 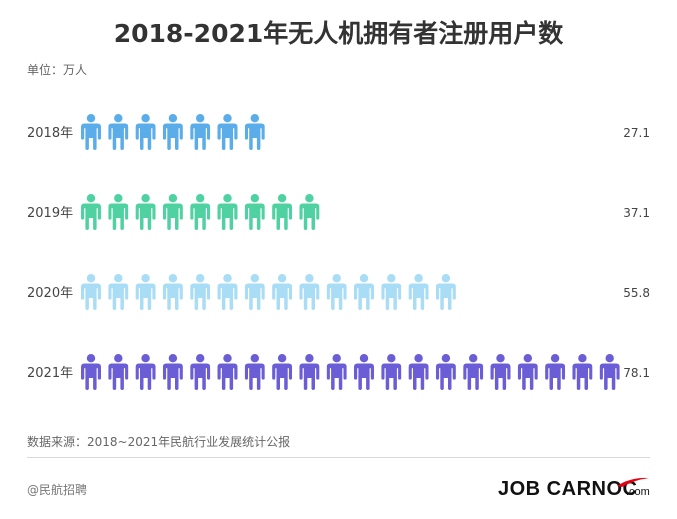 I want to click on logo-swoosh-icon, so click(x=633, y=482).